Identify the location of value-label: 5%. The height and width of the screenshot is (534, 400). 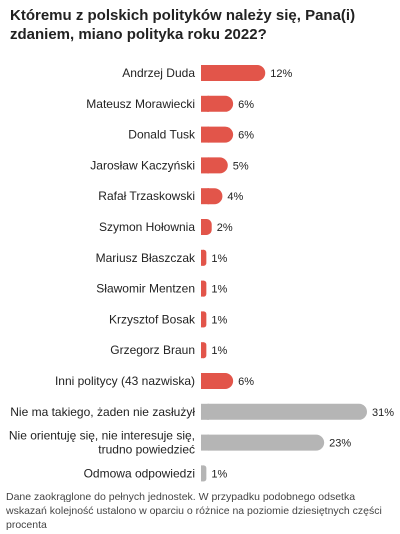
(241, 166).